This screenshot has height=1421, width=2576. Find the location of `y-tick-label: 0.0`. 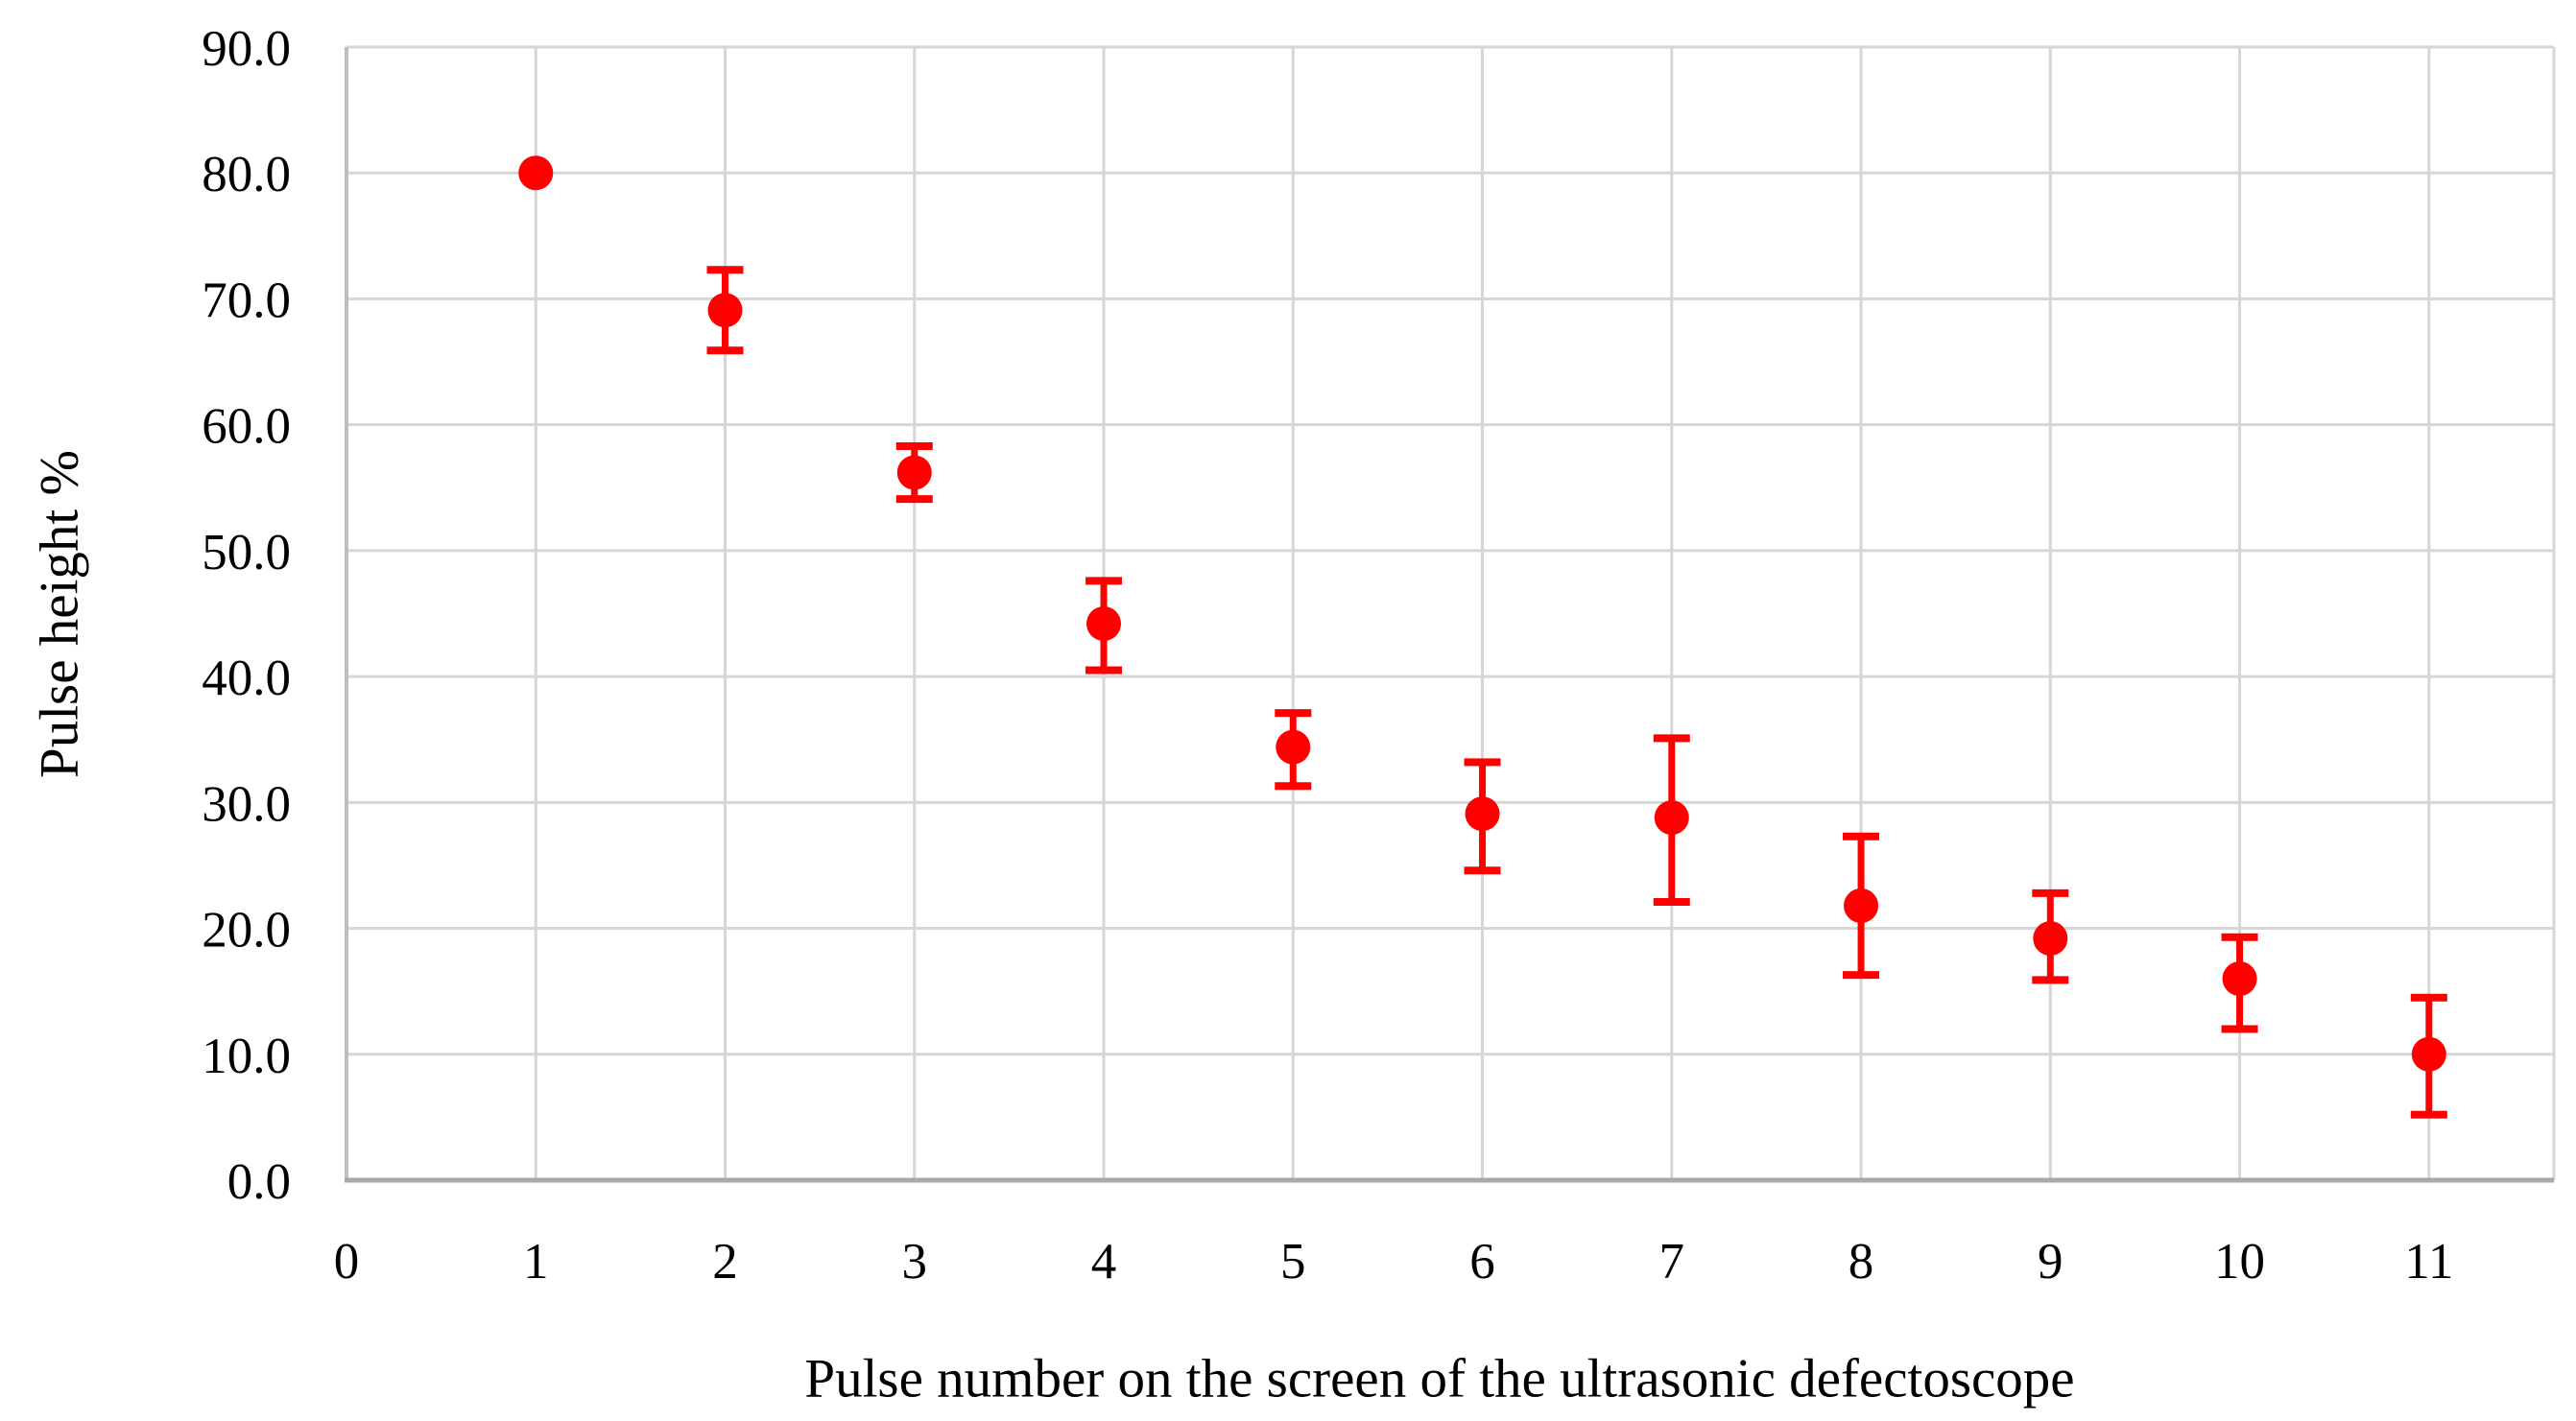

y-tick-label: 0.0 is located at coordinates (259, 1182).